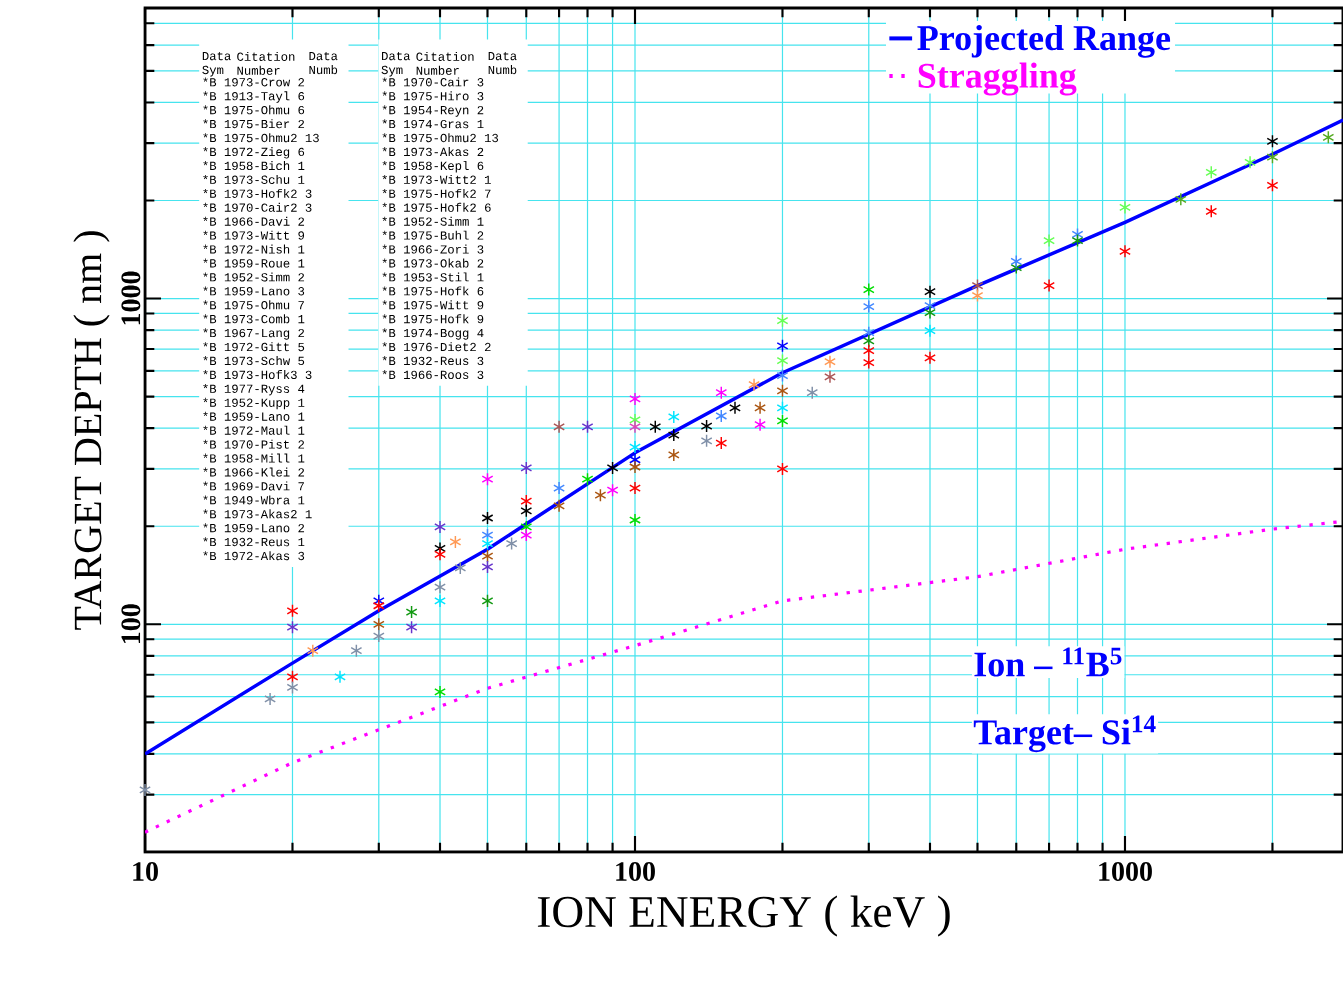  What do you see at coordinates (433, 291) in the screenshot?
I see `annotation: *B 1975-Hofk 6` at bounding box center [433, 291].